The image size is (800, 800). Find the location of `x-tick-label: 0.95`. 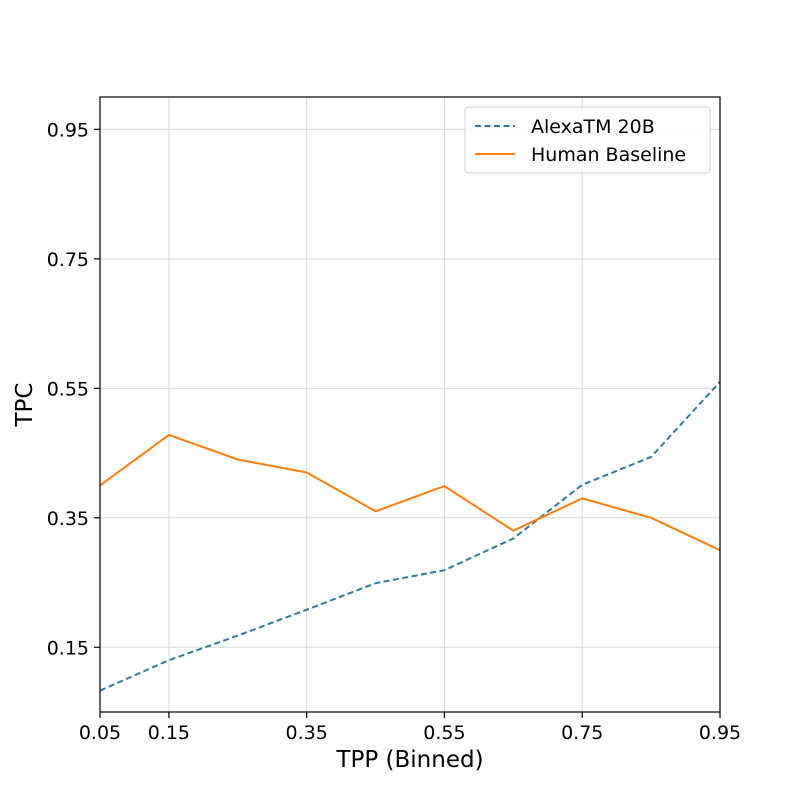

x-tick-label: 0.95 is located at coordinates (720, 733).